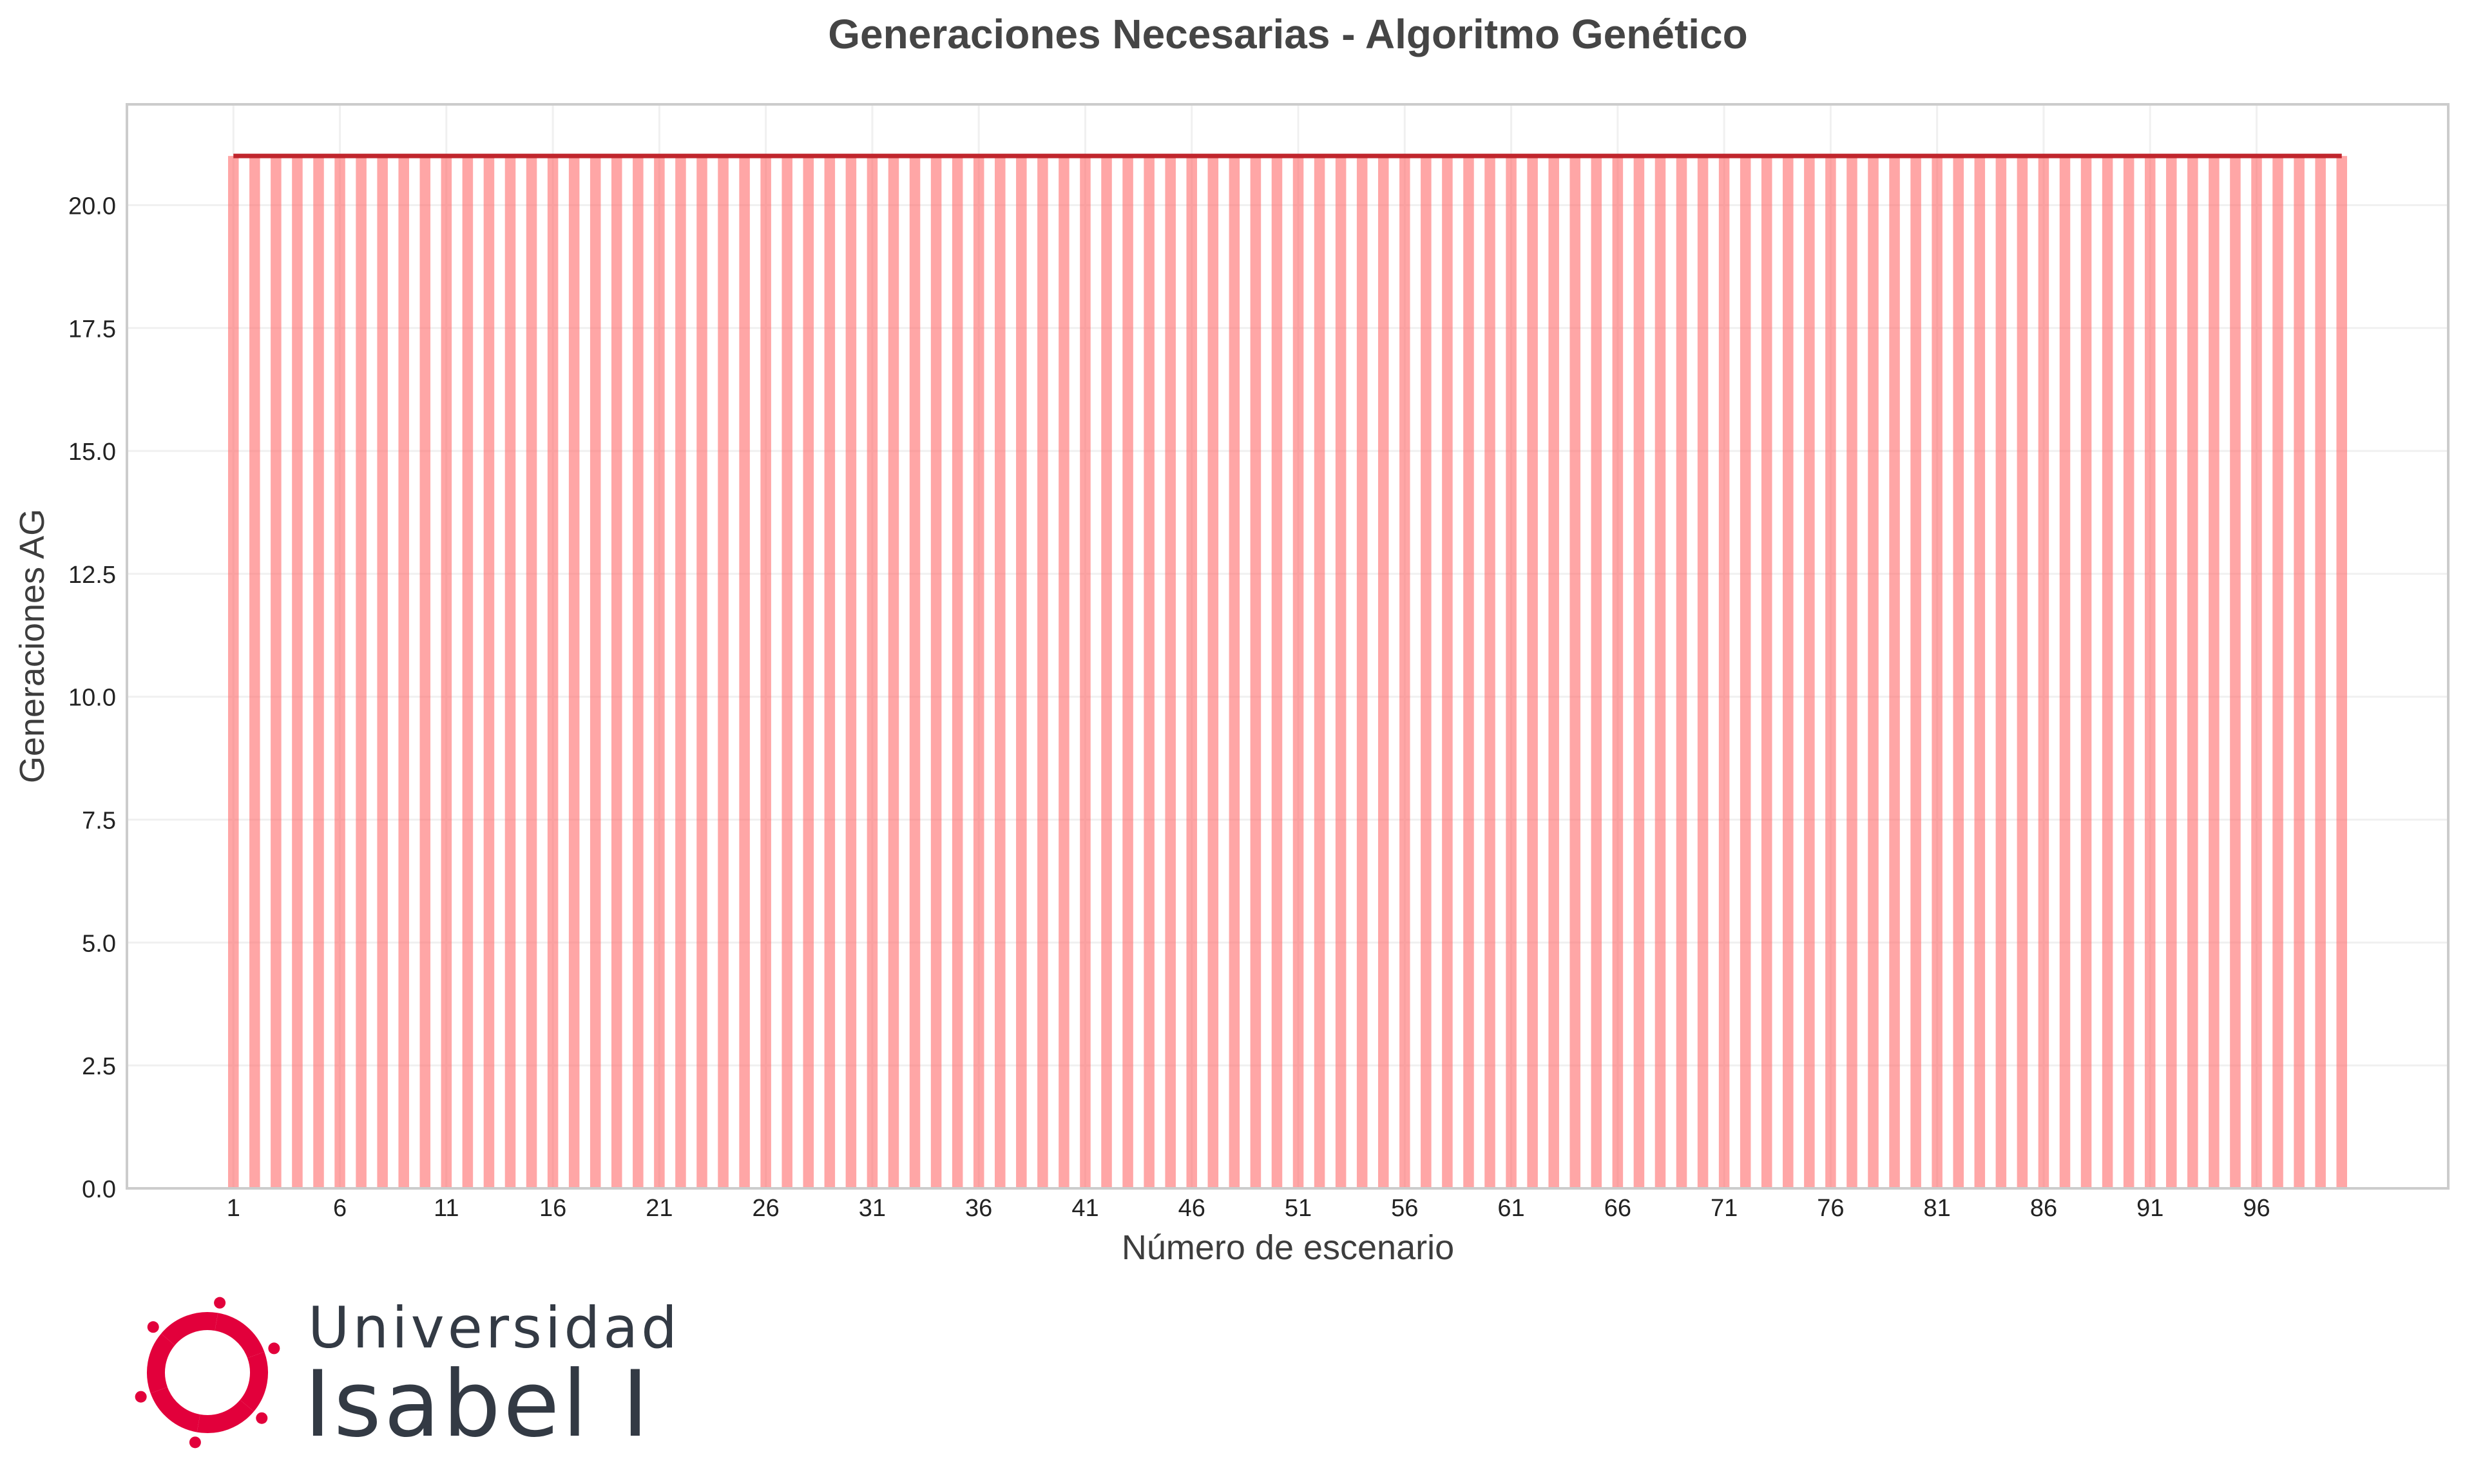  What do you see at coordinates (446, 1208) in the screenshot?
I see `x-tick-label: 11` at bounding box center [446, 1208].